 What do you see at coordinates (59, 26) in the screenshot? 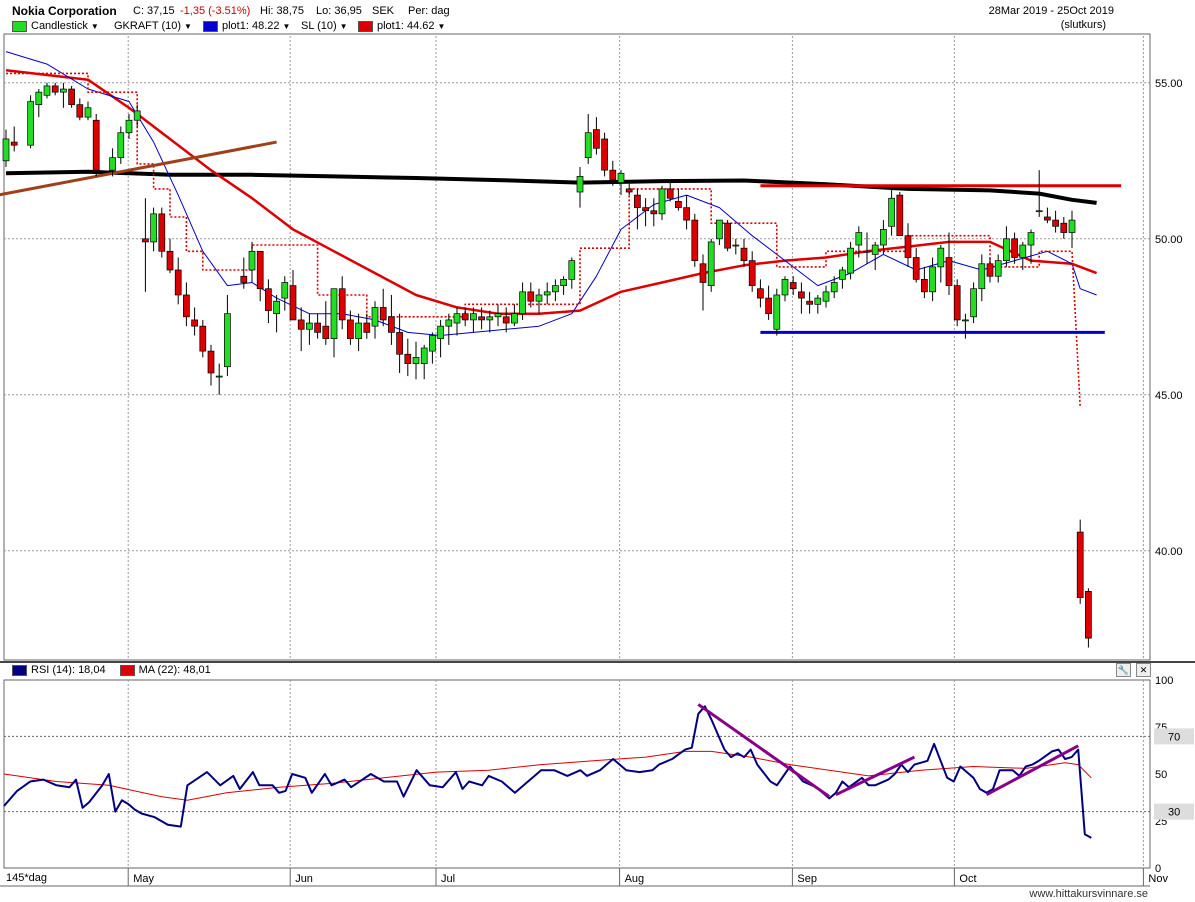
I see `legend-label: Candlestick` at bounding box center [59, 26].